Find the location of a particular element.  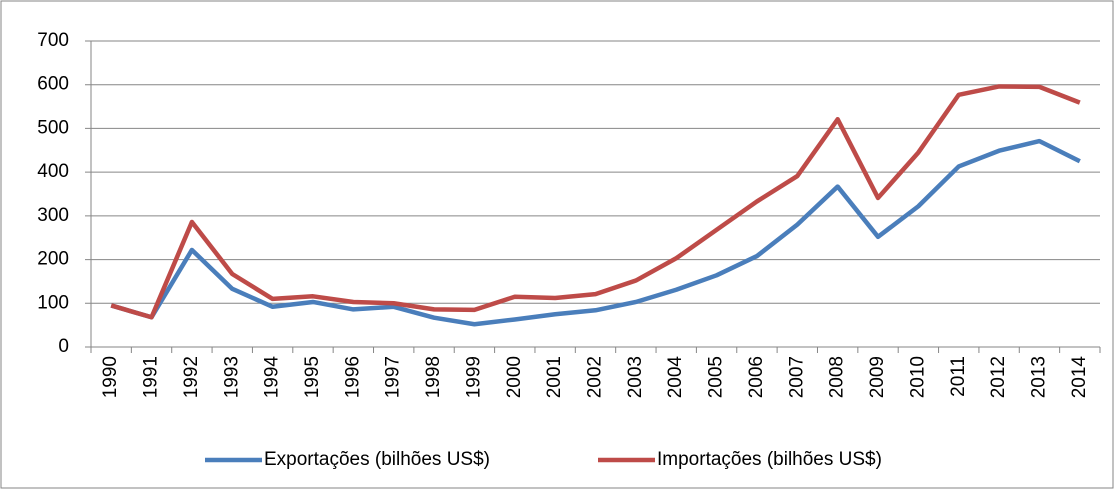

y-tick-label: 500 is located at coordinates (53, 127).